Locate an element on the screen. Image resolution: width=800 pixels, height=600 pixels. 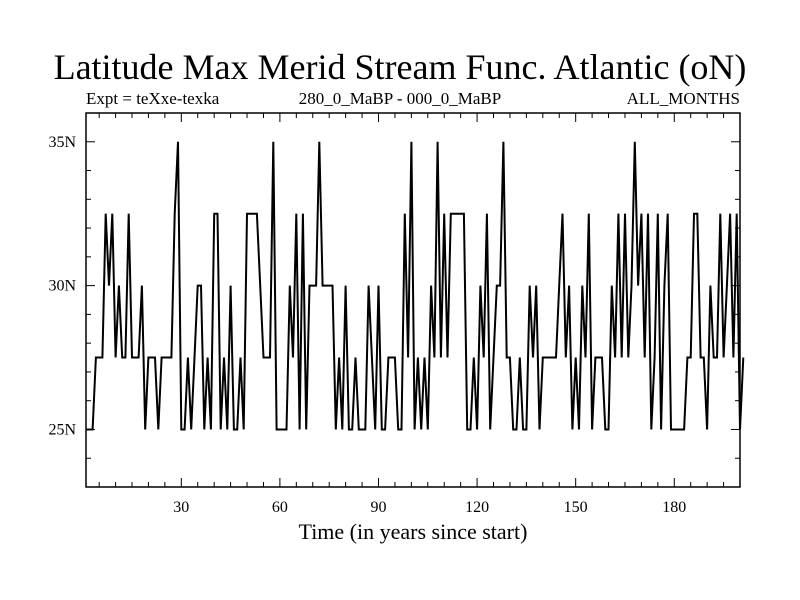
months-label: ALL_MONTHS is located at coordinates (683, 98).